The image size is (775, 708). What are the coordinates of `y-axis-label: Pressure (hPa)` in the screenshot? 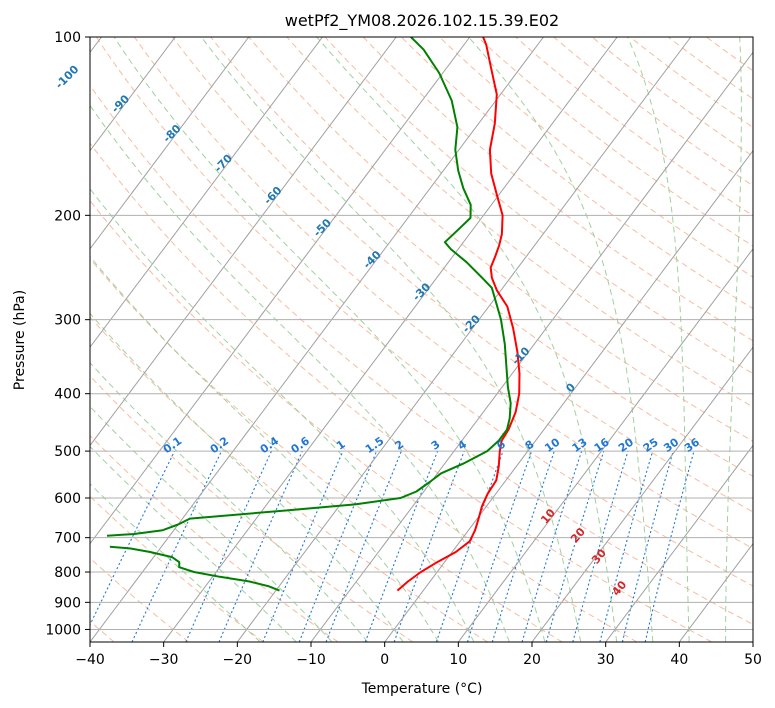 It's located at (20, 340).